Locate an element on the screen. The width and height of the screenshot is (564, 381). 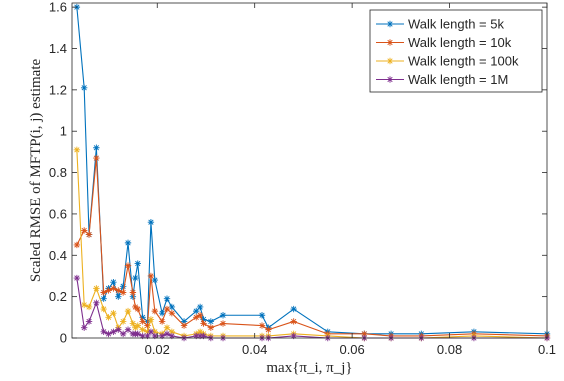
y-tick-label: 1 is located at coordinates (63, 131).